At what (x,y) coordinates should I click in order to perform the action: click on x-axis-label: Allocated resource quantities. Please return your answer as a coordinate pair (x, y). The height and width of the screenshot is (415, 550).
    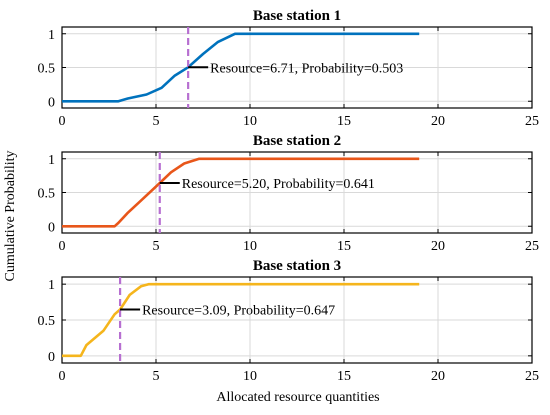
    Looking at the image, I should click on (297, 397).